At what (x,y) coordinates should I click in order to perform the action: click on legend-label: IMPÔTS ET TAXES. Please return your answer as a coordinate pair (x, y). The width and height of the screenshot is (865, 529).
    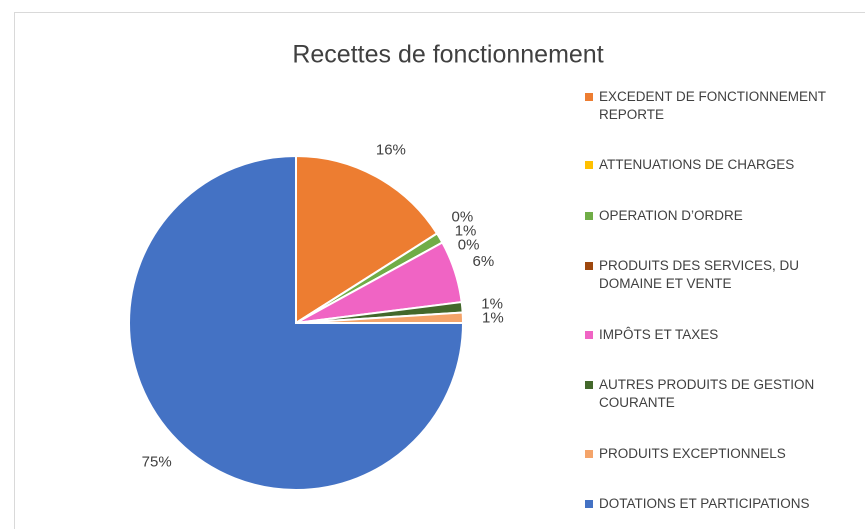
    Looking at the image, I should click on (659, 334).